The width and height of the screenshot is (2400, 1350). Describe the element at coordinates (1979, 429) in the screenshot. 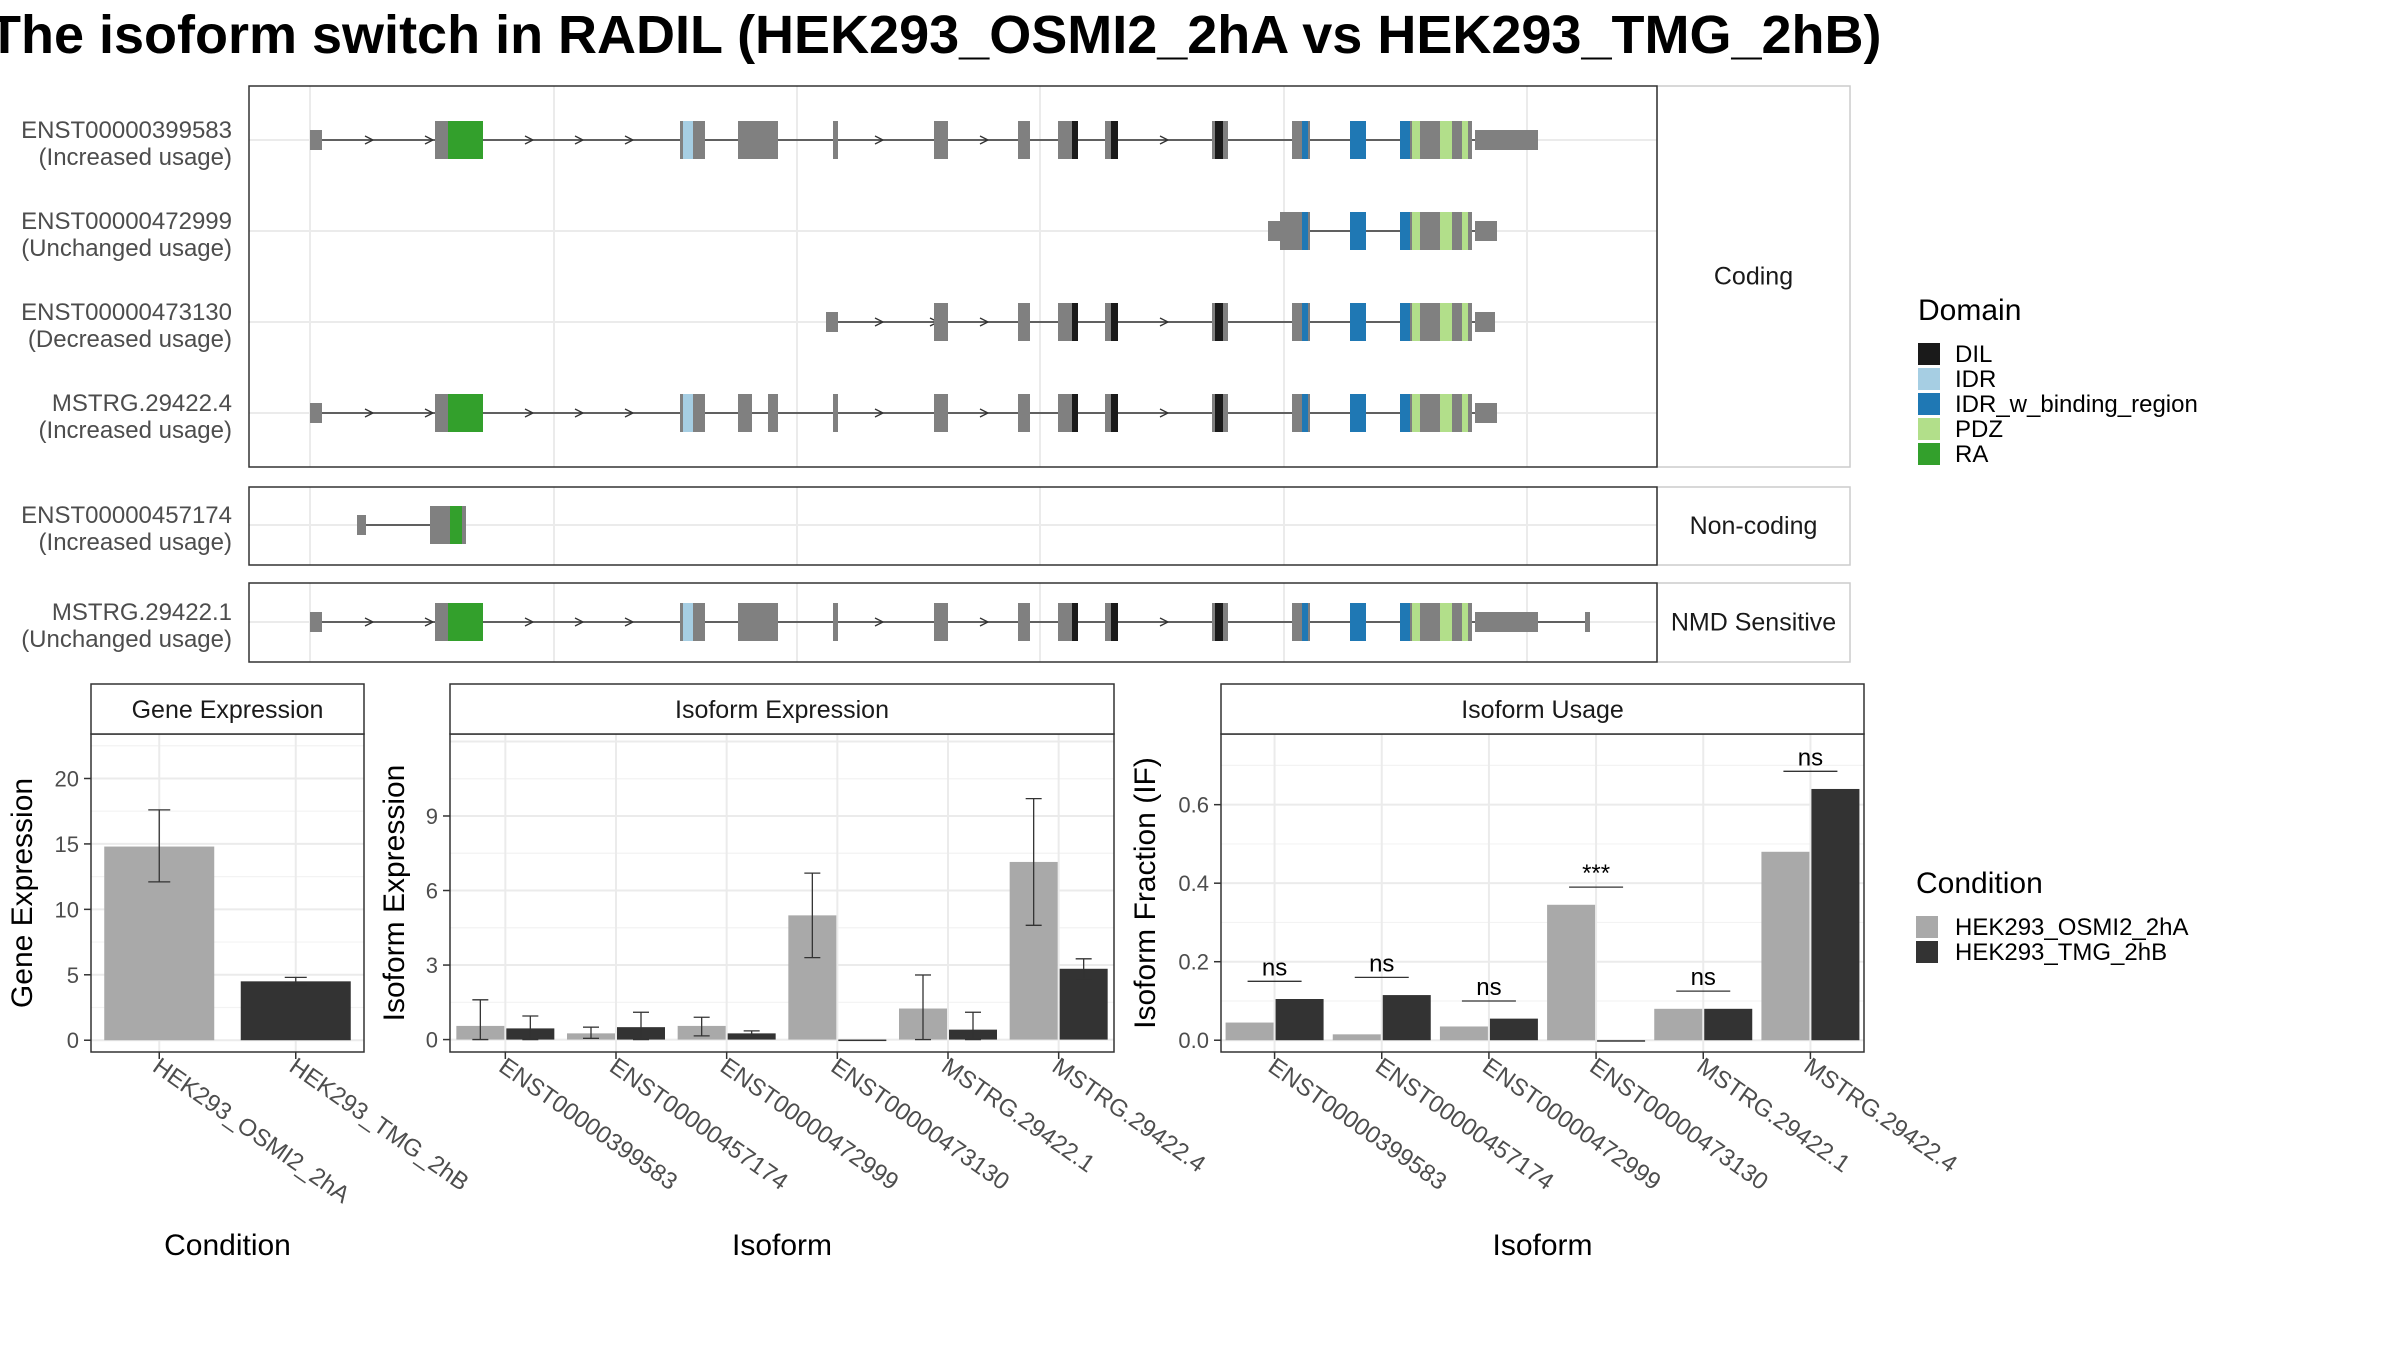

I see `legend-label: PDZ` at that location.